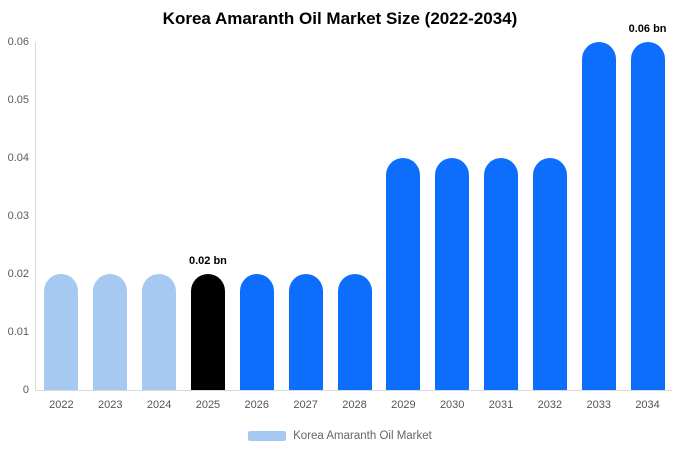  What do you see at coordinates (61, 405) in the screenshot?
I see `x-tick-label-2022: 2022` at bounding box center [61, 405].